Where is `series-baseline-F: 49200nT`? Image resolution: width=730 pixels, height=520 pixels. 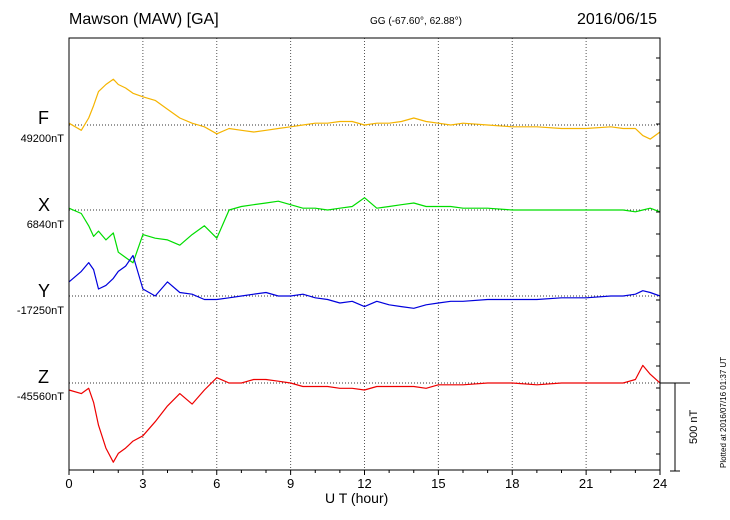 series-baseline-F: 49200nT is located at coordinates (42, 139).